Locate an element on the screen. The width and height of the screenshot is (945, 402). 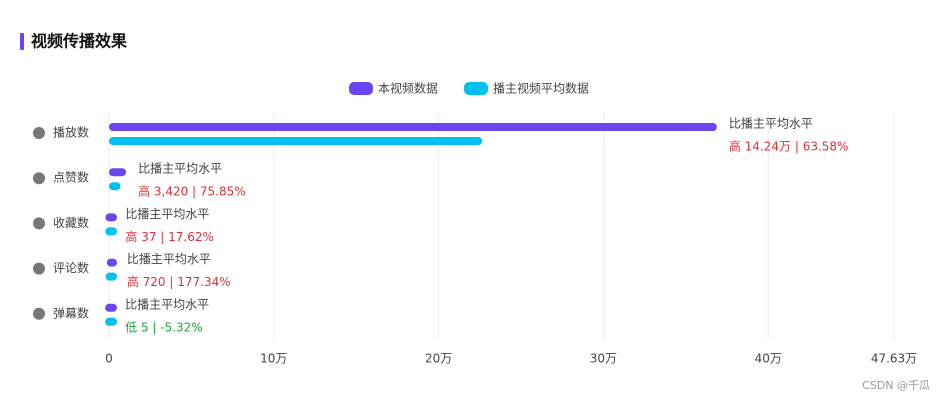
y-tick-label: 弹幕数 is located at coordinates (71, 312).